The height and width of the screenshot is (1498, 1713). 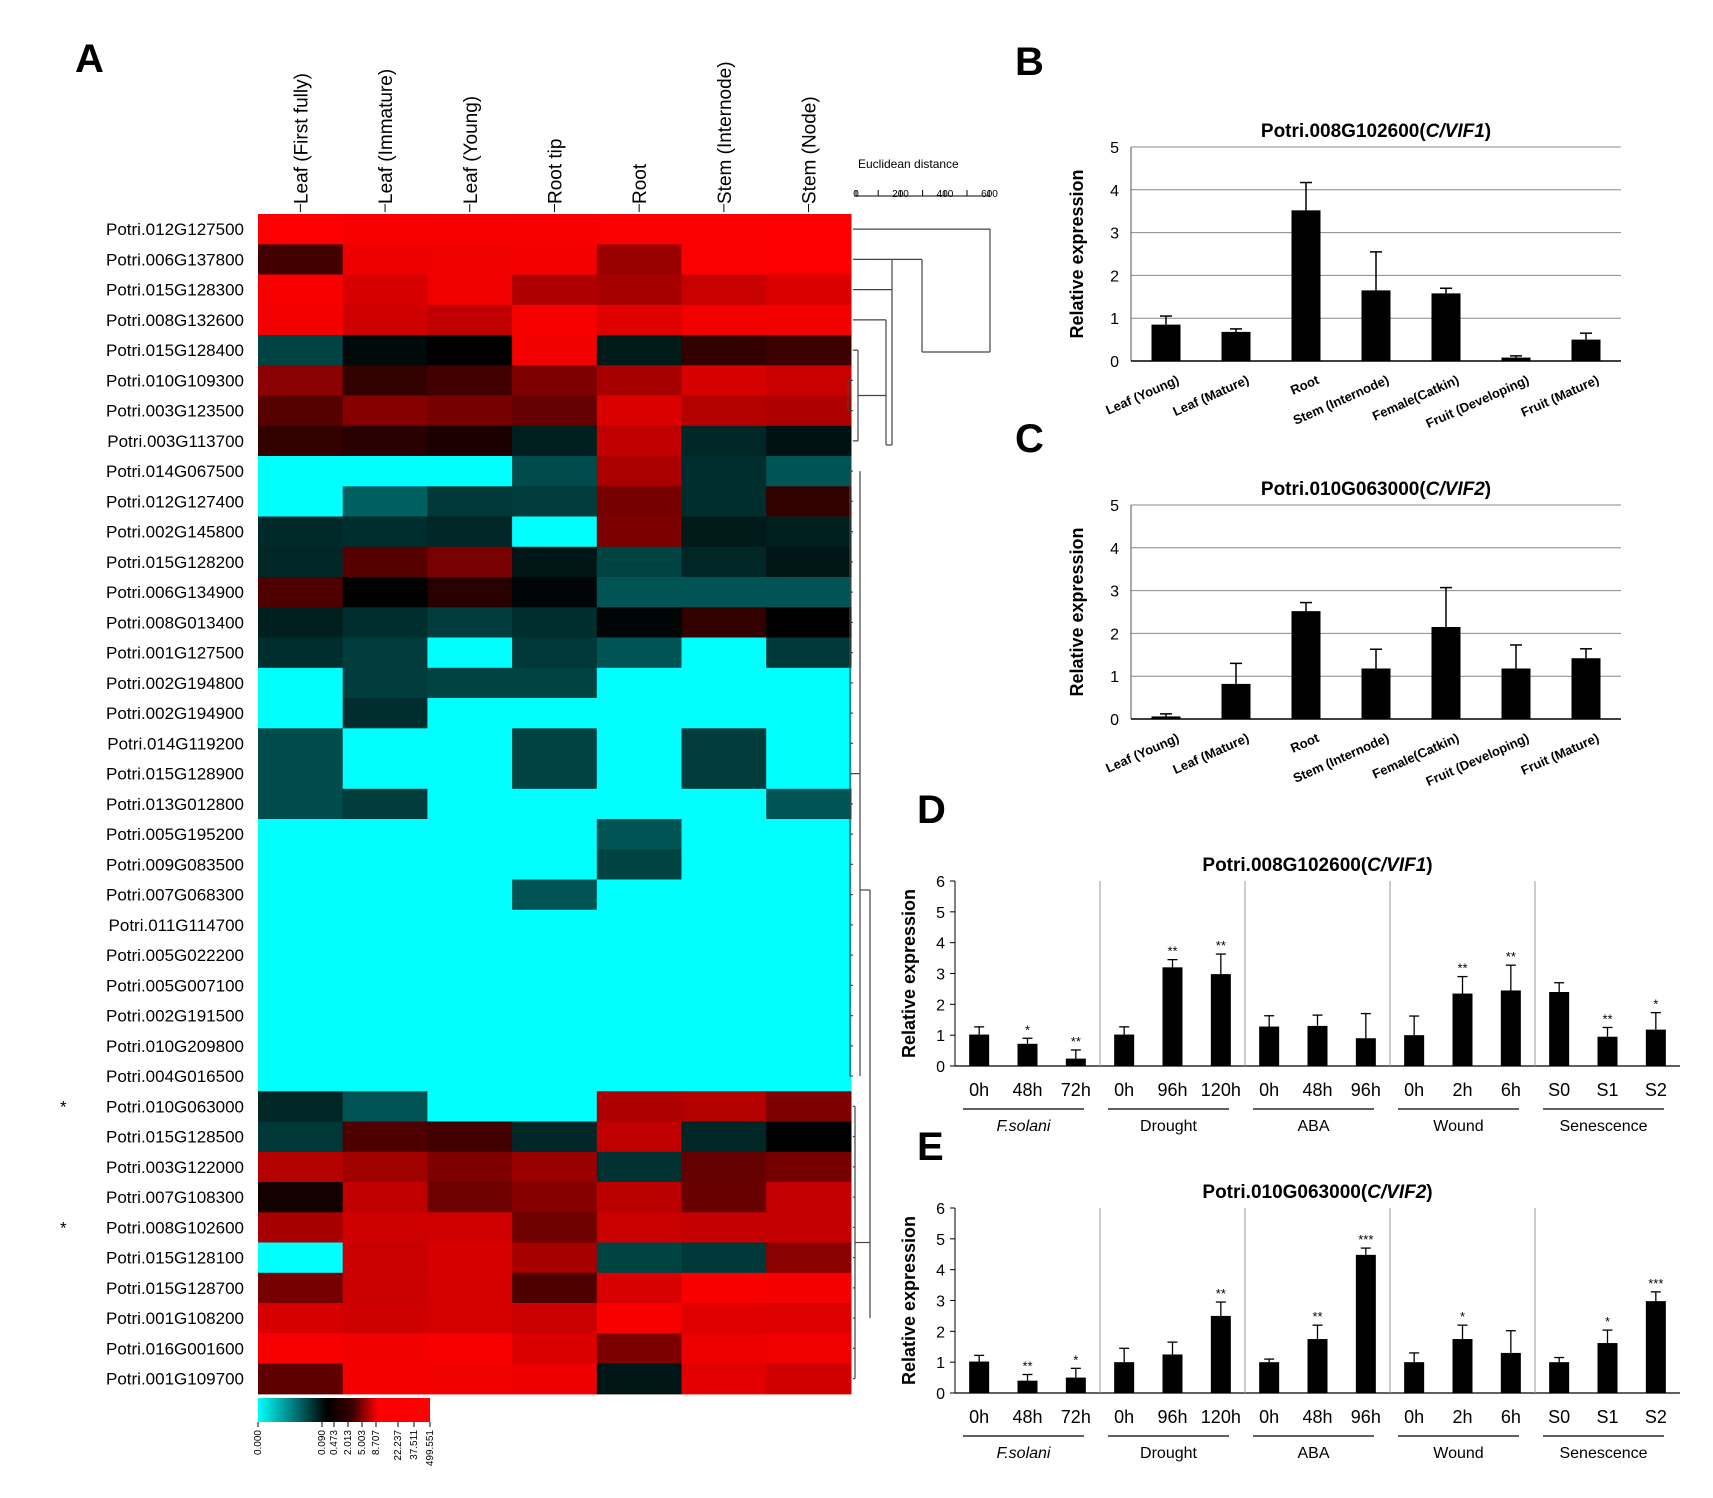 What do you see at coordinates (175, 1258) in the screenshot?
I see `row-label: Potri.015G128100` at bounding box center [175, 1258].